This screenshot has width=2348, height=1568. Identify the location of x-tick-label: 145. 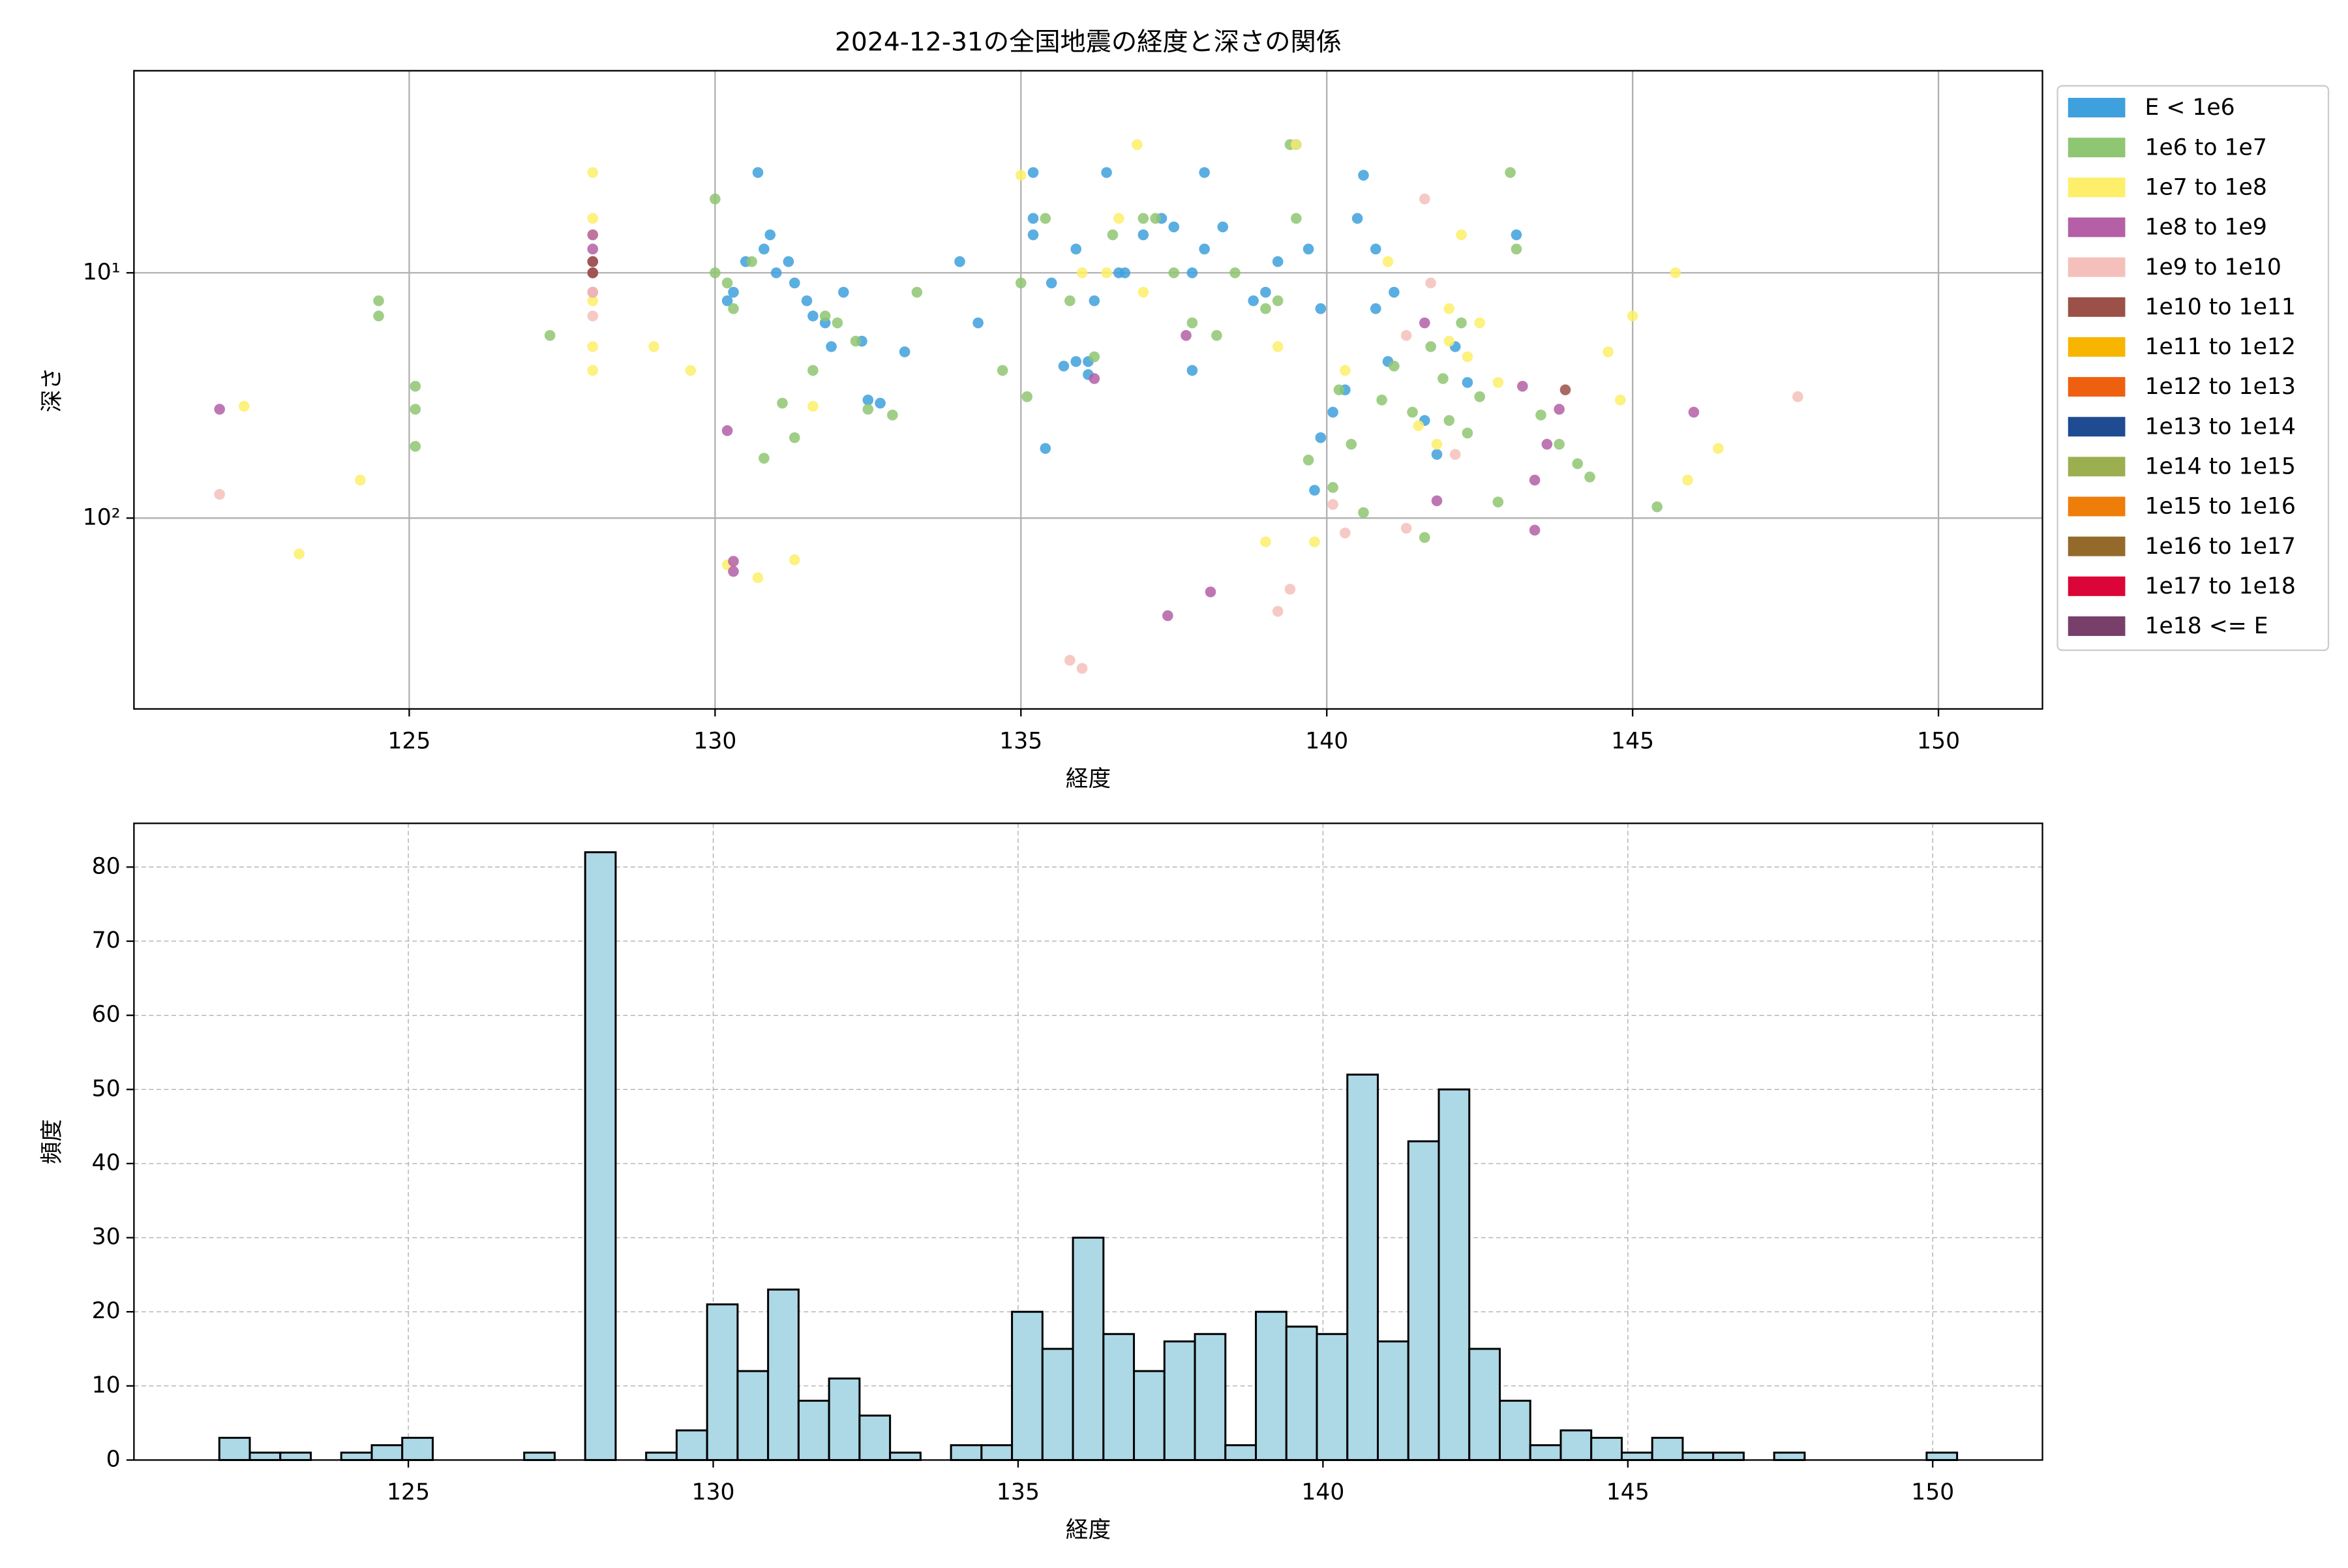
(1633, 742).